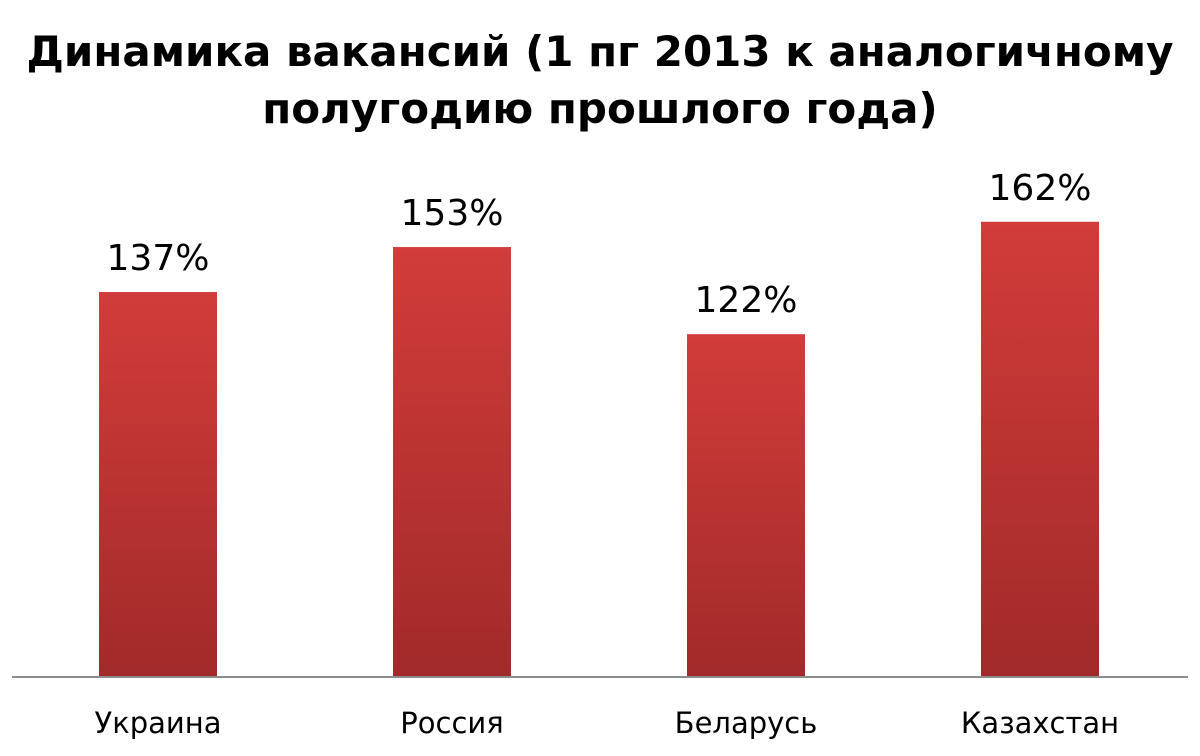 The image size is (1200, 756). Describe the element at coordinates (1040, 723) in the screenshot. I see `category-label-4: Казахстан` at that location.